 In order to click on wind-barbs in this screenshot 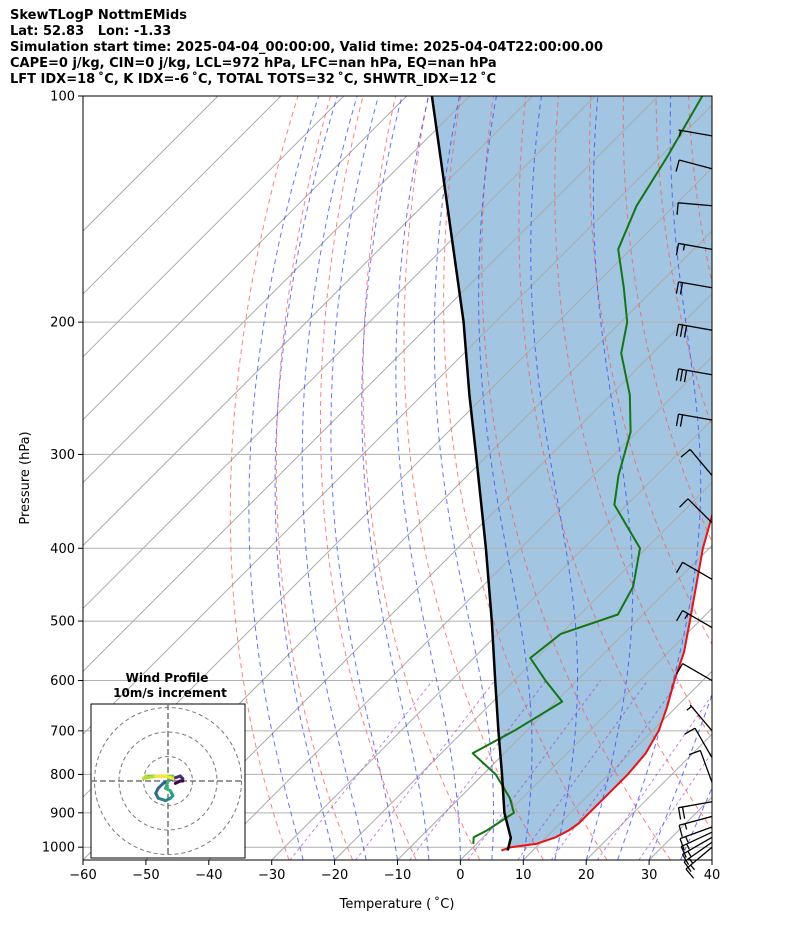, I will do `click(694, 504)`.